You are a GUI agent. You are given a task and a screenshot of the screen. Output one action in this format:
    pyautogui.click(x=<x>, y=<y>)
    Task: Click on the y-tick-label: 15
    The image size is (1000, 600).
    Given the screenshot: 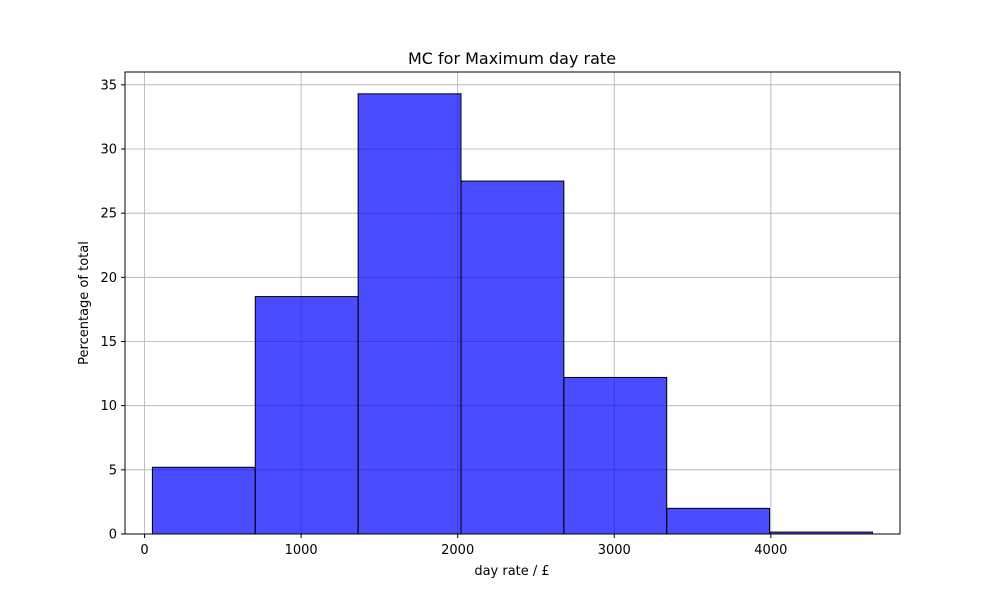 What is the action you would take?
    pyautogui.click(x=108, y=342)
    